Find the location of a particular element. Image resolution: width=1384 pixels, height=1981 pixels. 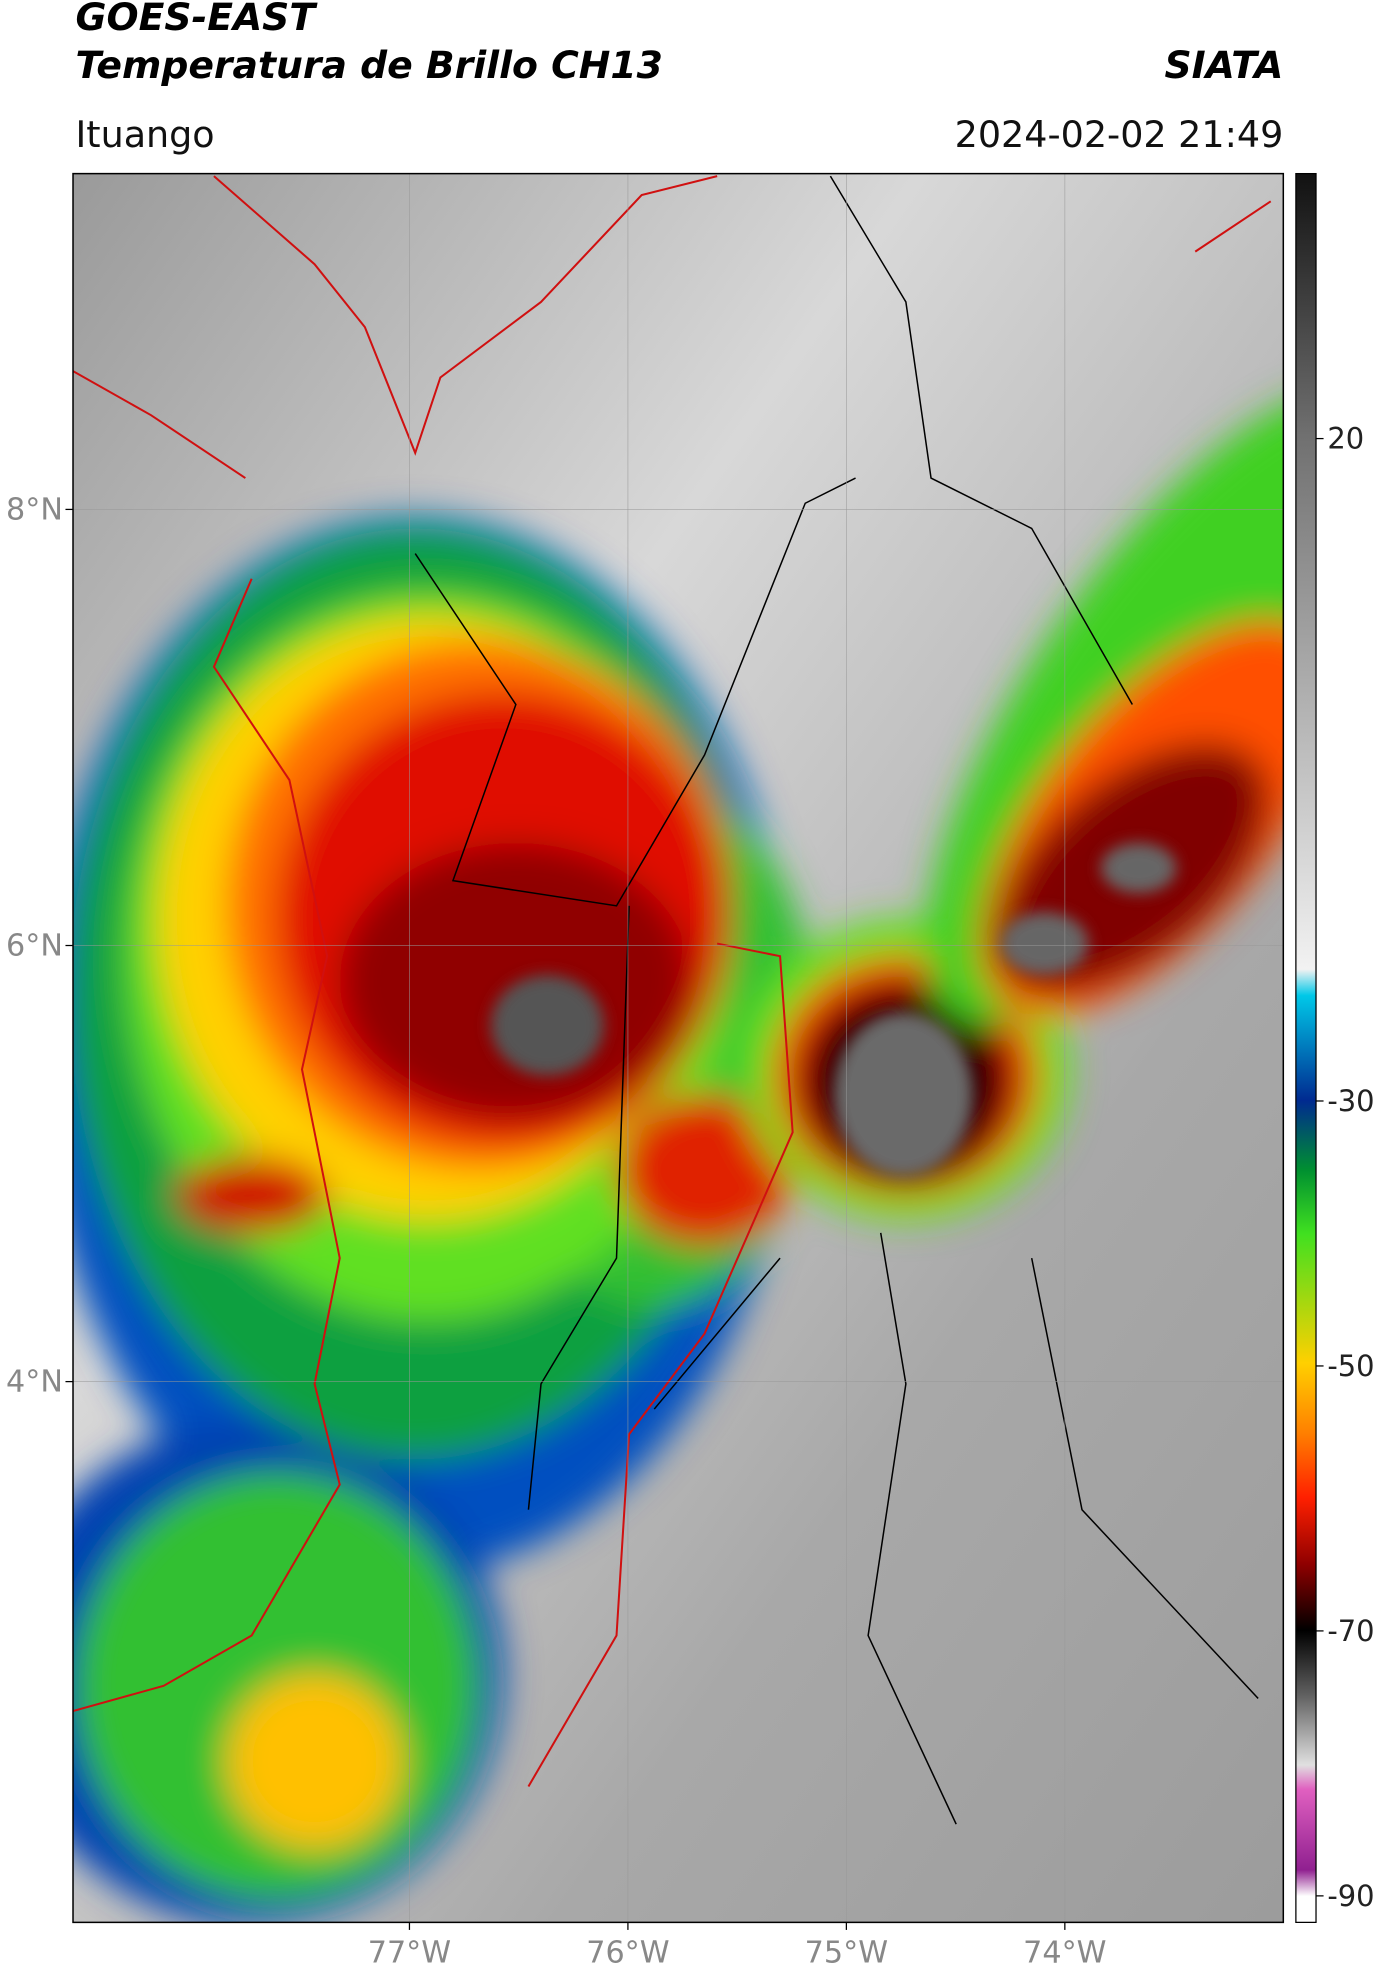

colorbar-tick-label: 20 is located at coordinates (1345, 439).